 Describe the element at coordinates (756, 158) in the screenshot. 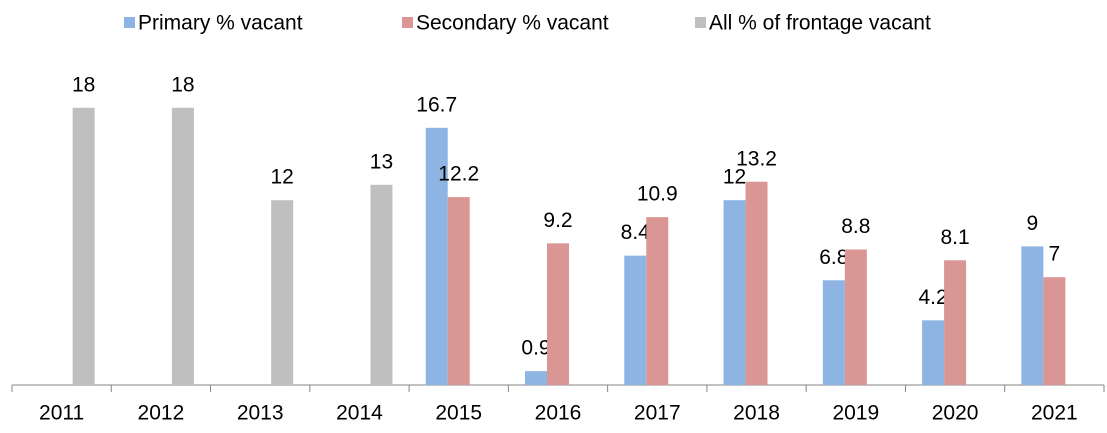

I see `data-label: 13.2` at that location.